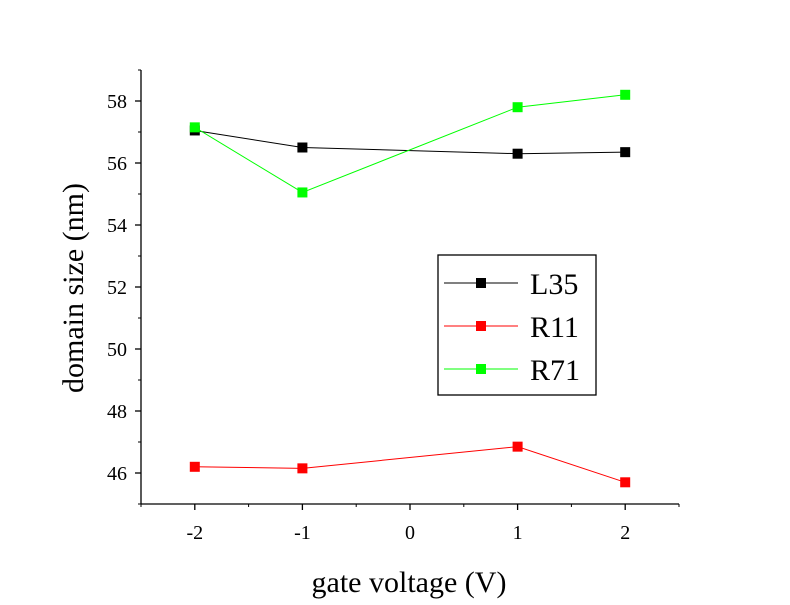 Image resolution: width=790 pixels, height=605 pixels. I want to click on legend: L35 R11 R71, so click(517, 325).